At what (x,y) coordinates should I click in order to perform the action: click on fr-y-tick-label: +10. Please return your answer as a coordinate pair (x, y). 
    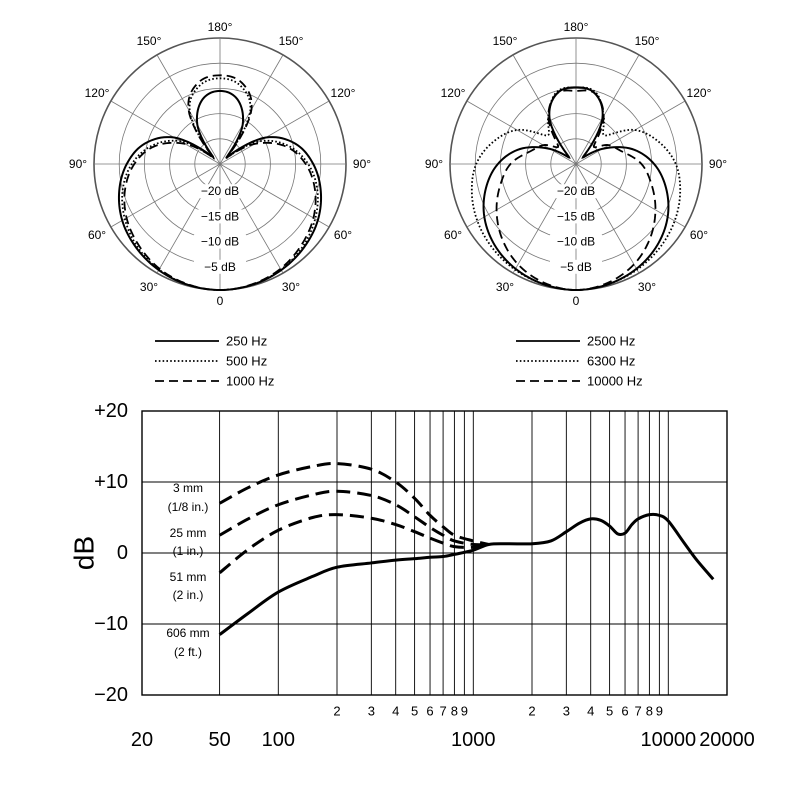
    Looking at the image, I should click on (111, 482).